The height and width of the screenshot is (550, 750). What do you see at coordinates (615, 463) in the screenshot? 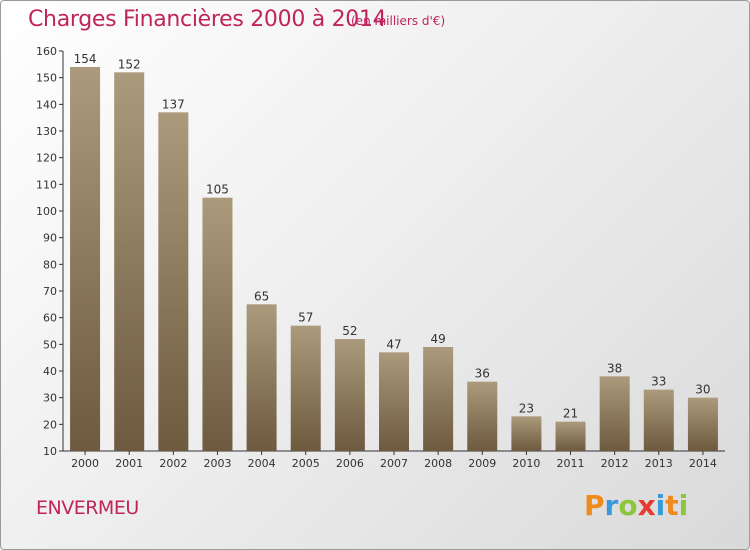
I see `x-tick-label: 2012` at bounding box center [615, 463].